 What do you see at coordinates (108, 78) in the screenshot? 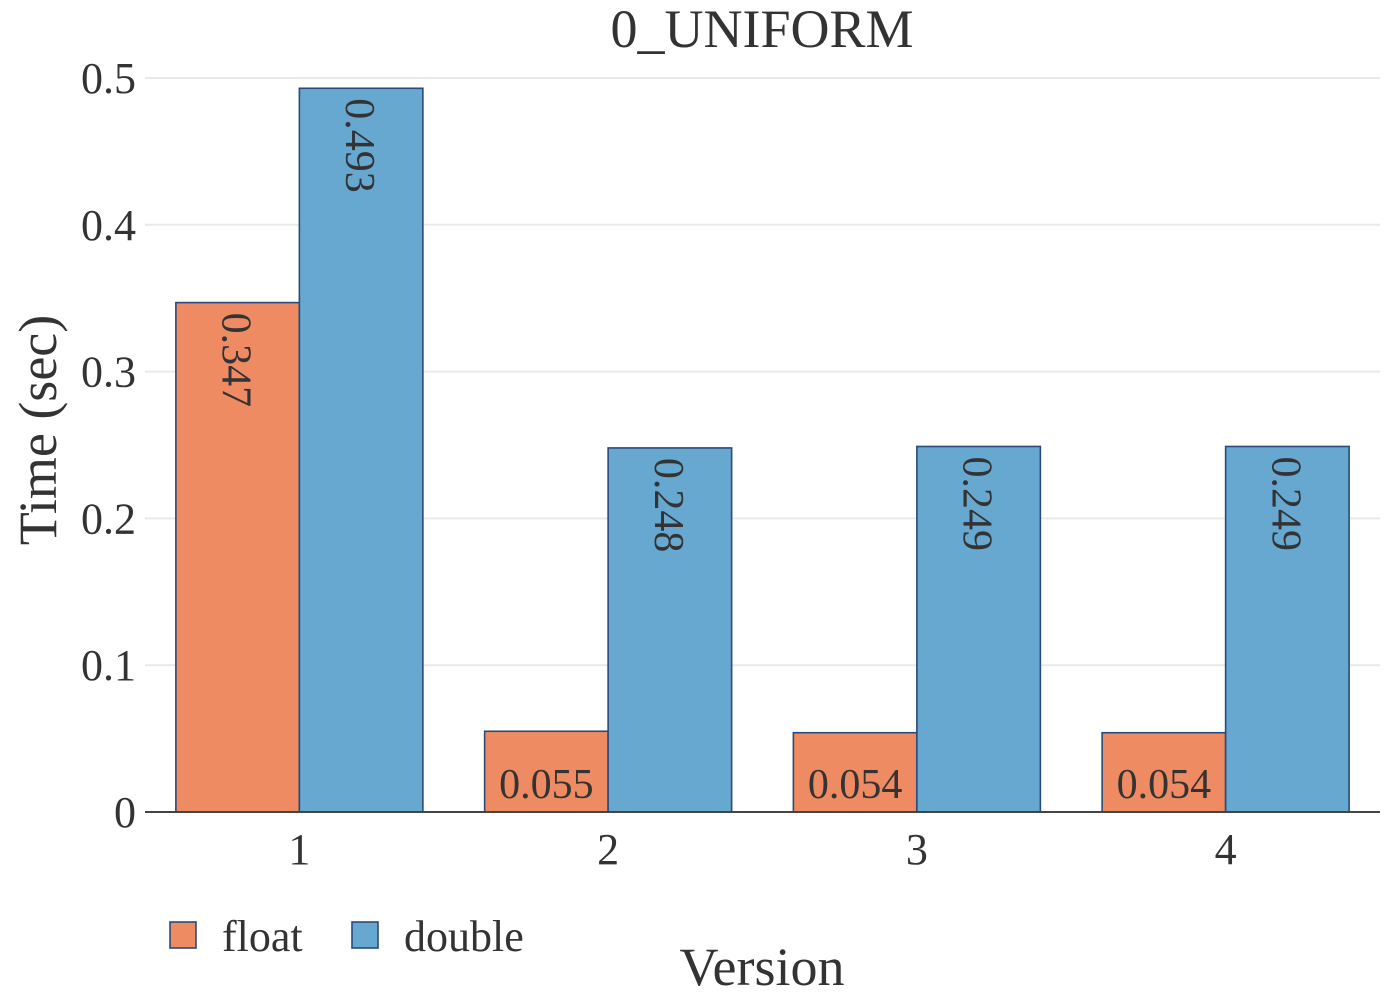
I see `y-tick-label: 0.5` at bounding box center [108, 78].